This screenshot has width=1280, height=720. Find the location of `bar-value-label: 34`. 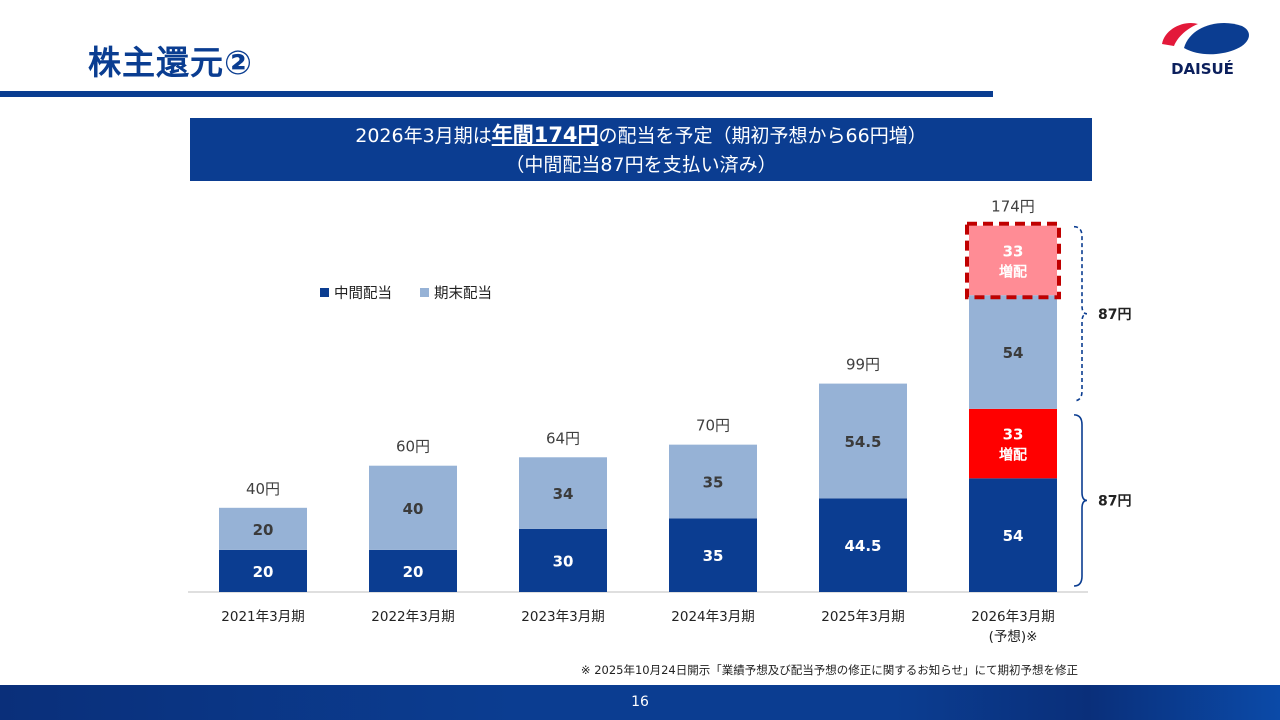

bar-value-label: 34 is located at coordinates (563, 494).